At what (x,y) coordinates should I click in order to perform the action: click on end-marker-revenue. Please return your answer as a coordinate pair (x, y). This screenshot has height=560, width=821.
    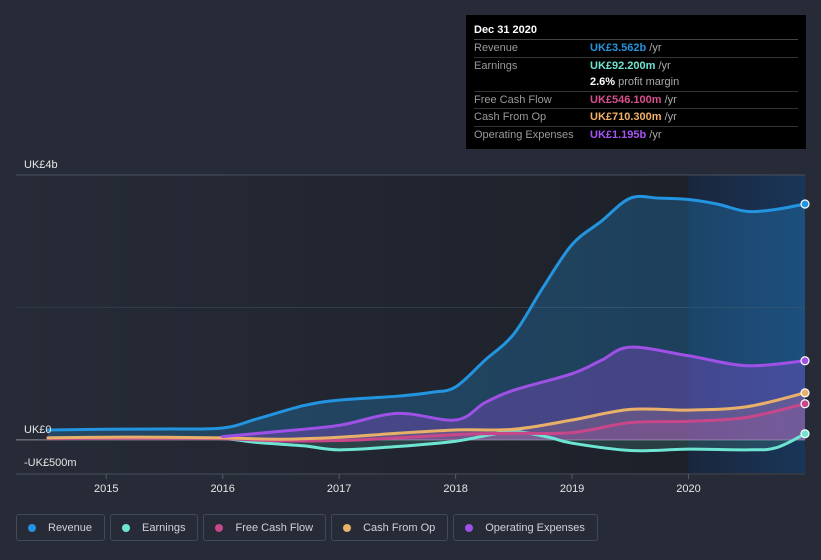
    Looking at the image, I should click on (805, 204).